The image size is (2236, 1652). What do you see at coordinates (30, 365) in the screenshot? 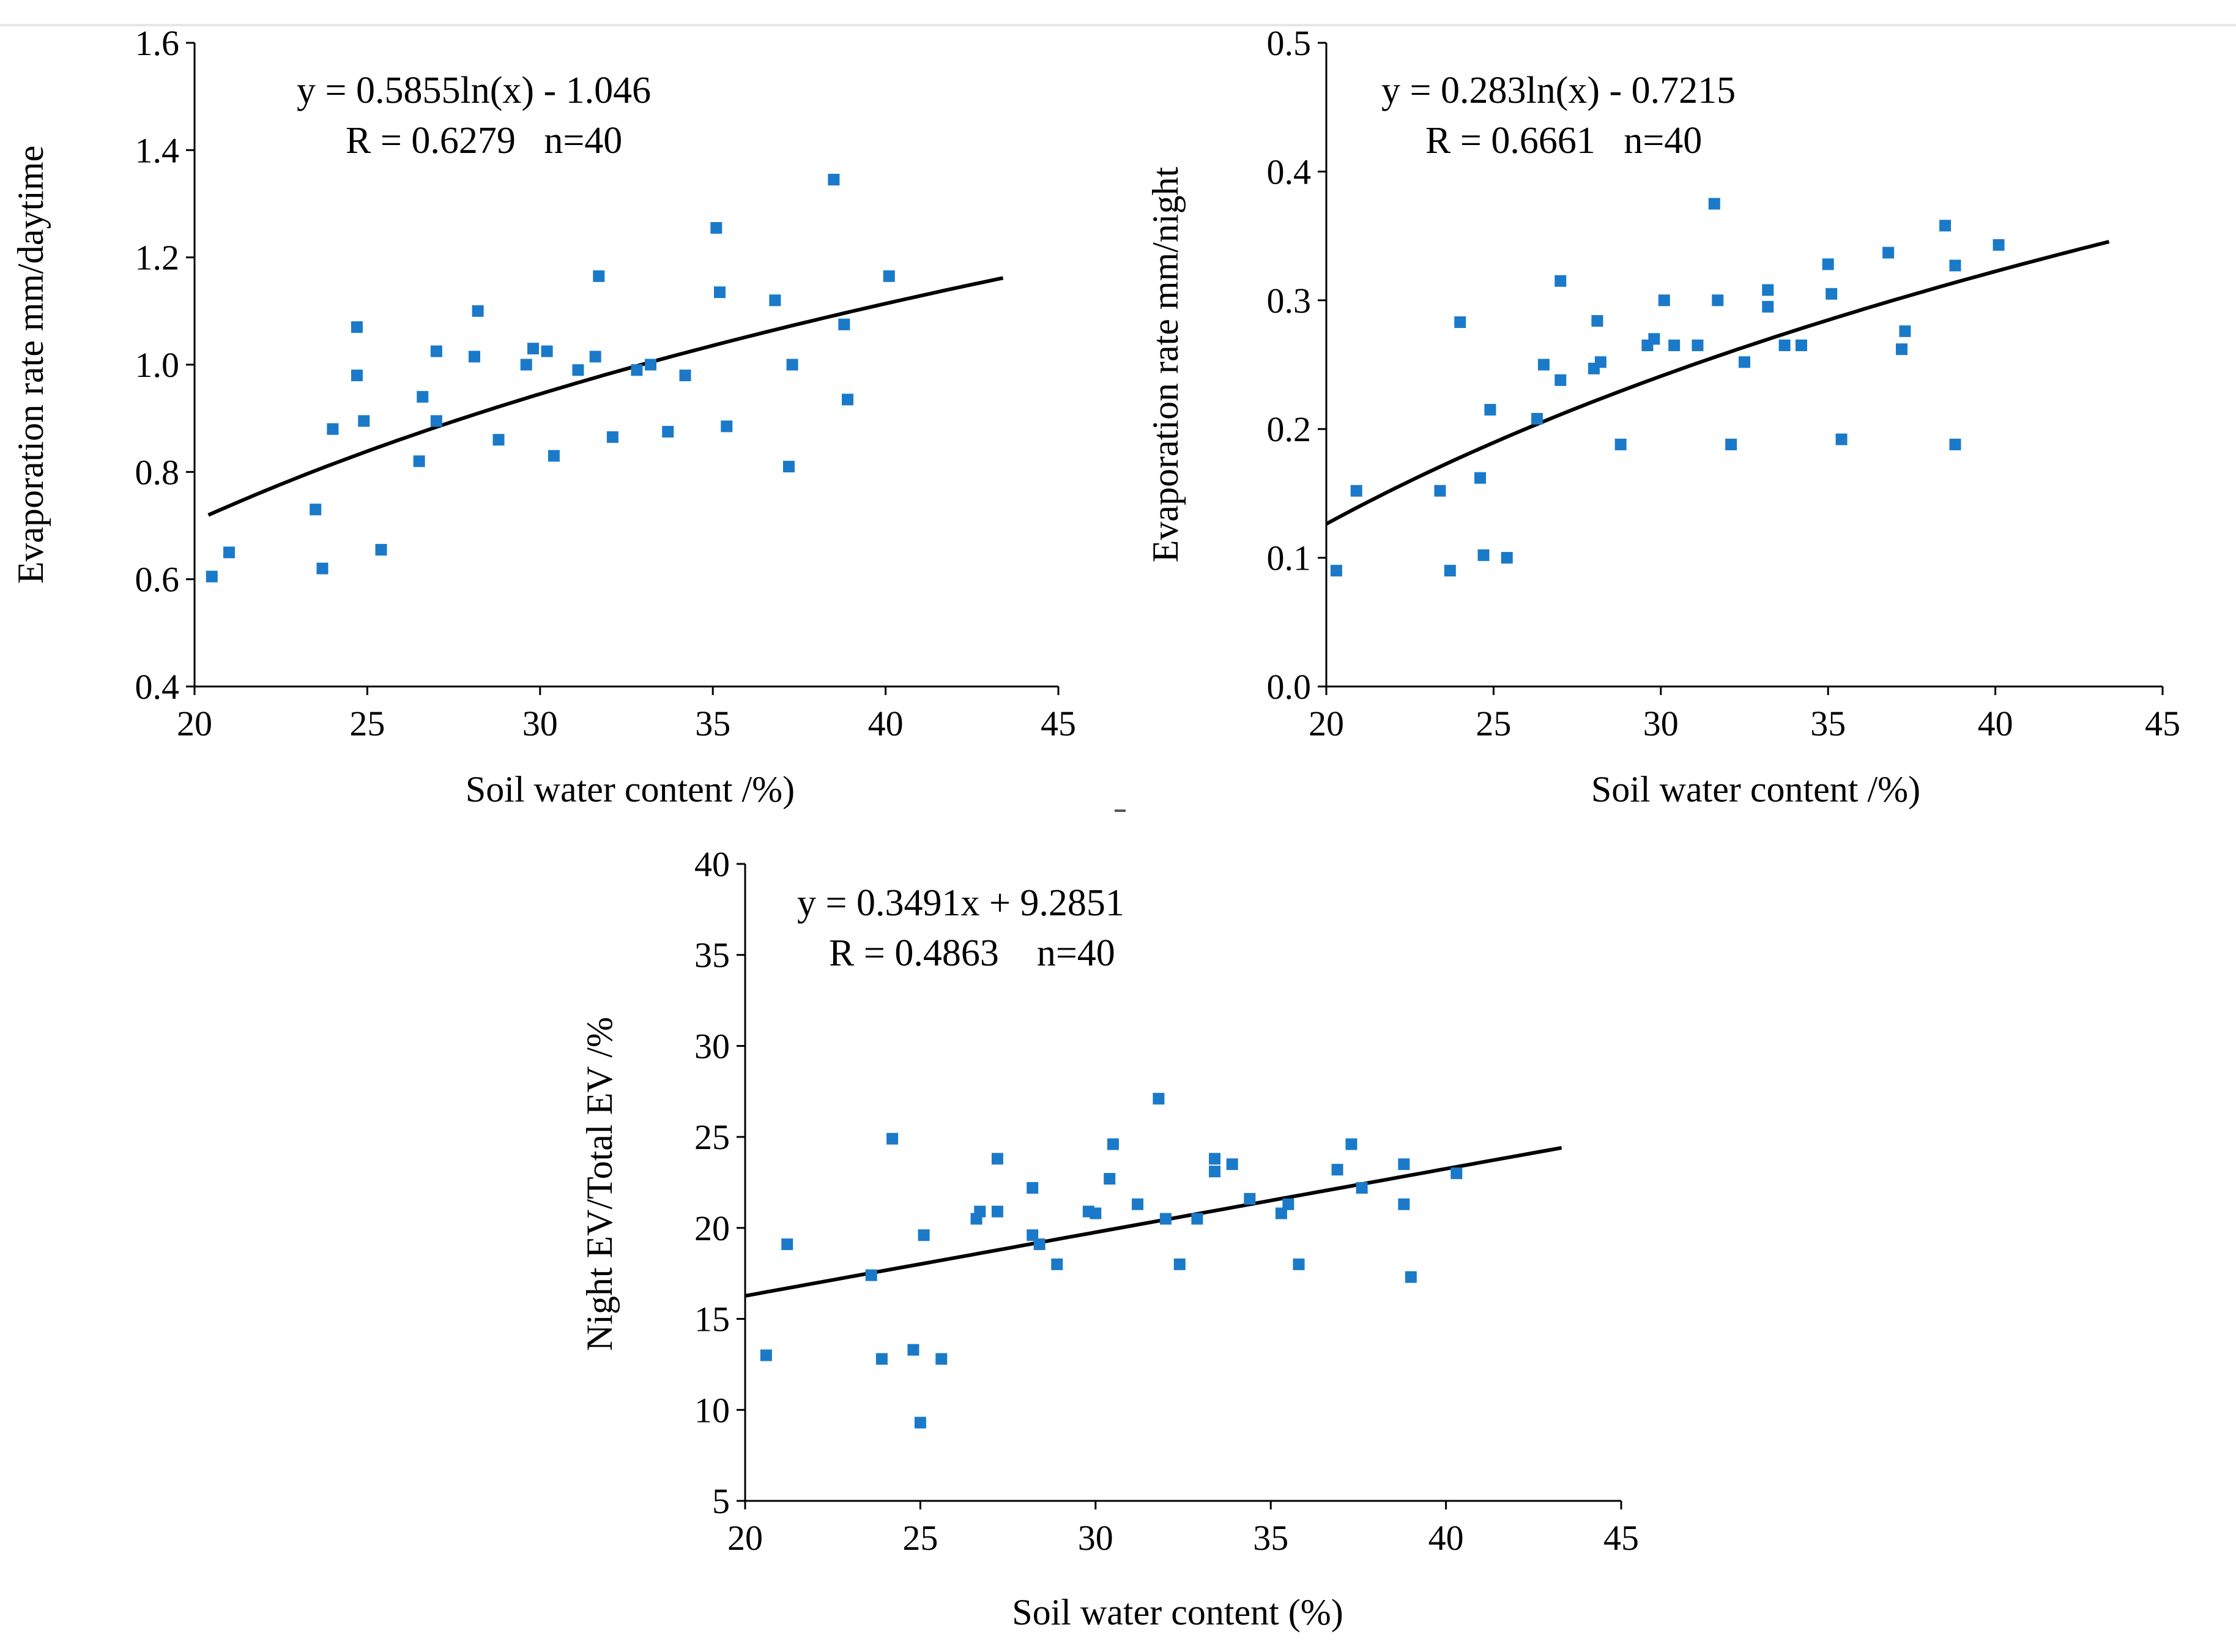
I see `chart-1-y-axis-title: Evaporation rate mm/daytime` at bounding box center [30, 365].